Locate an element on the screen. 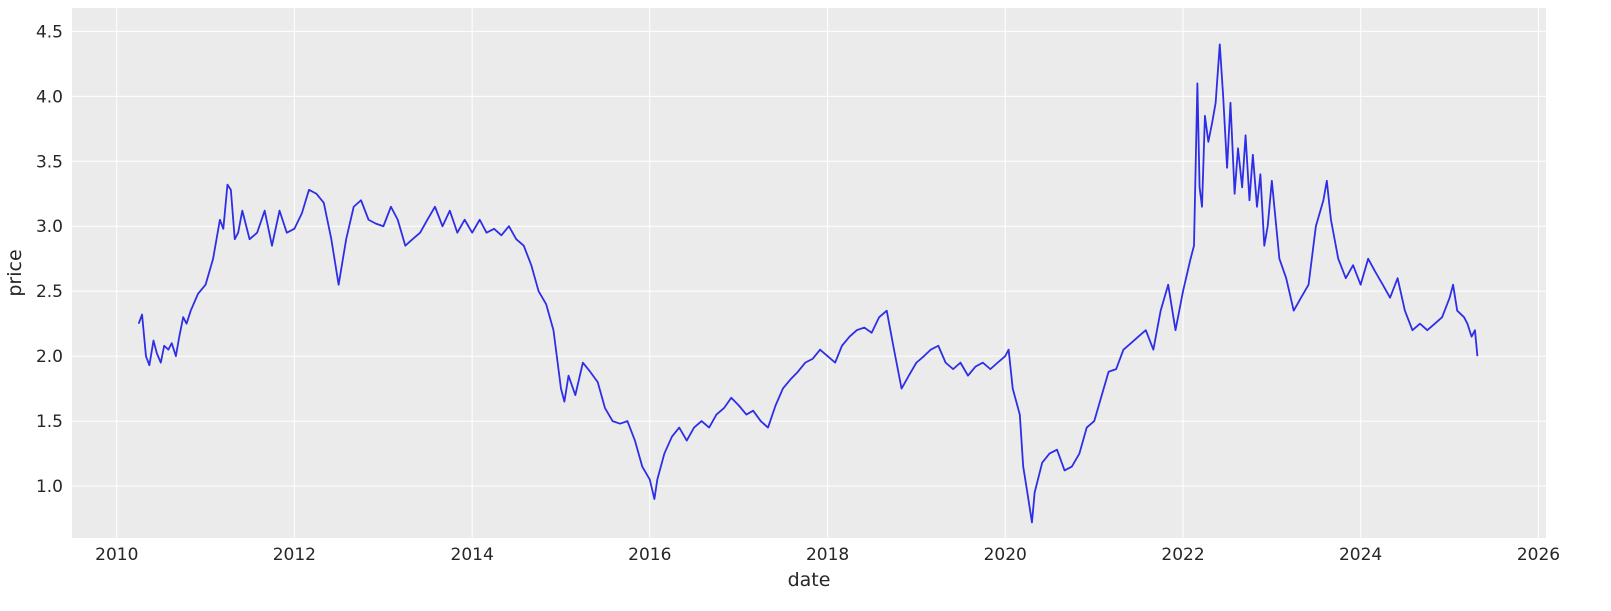 This screenshot has width=1611, height=611. x-tick-label: 2010 is located at coordinates (116, 555).